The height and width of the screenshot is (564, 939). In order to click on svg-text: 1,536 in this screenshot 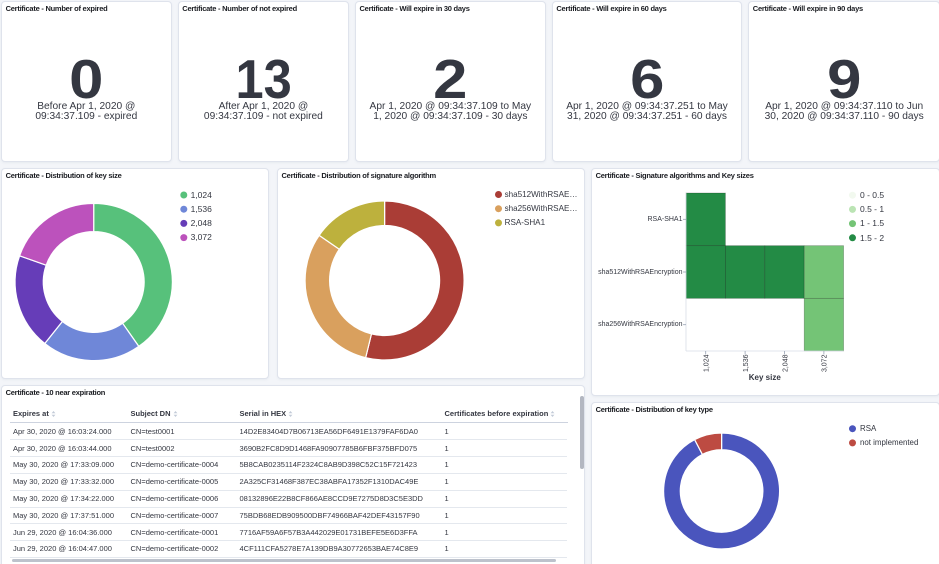, I will do `click(746, 363)`.